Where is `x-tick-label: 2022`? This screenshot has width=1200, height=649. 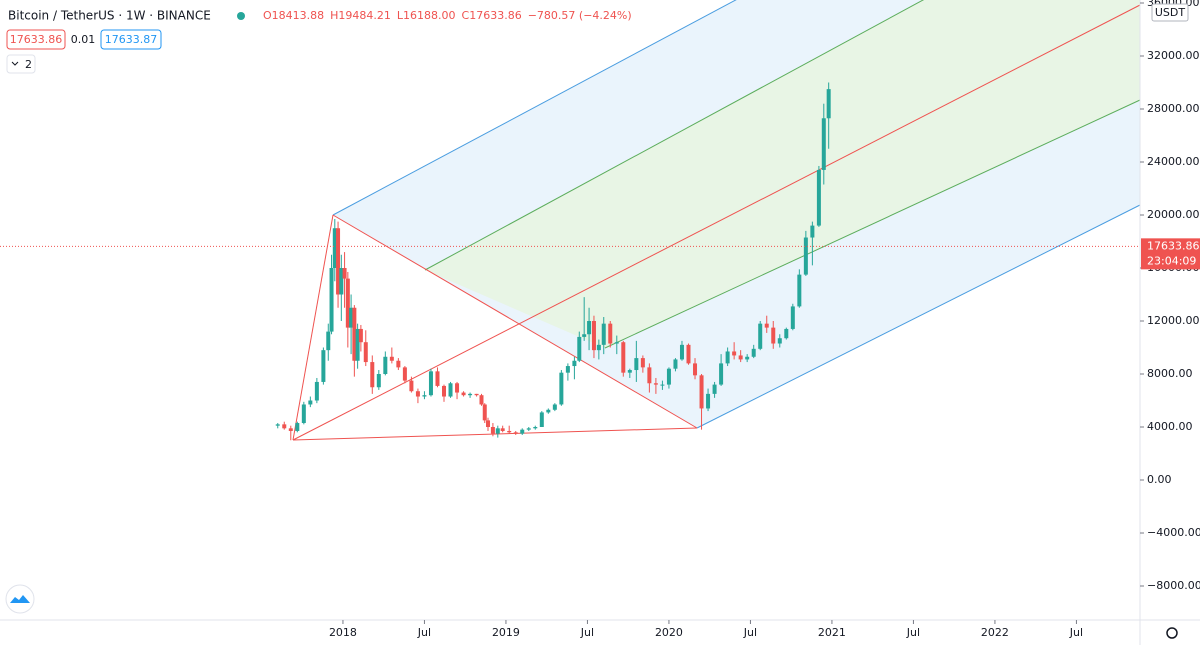 x-tick-label: 2022 is located at coordinates (995, 632).